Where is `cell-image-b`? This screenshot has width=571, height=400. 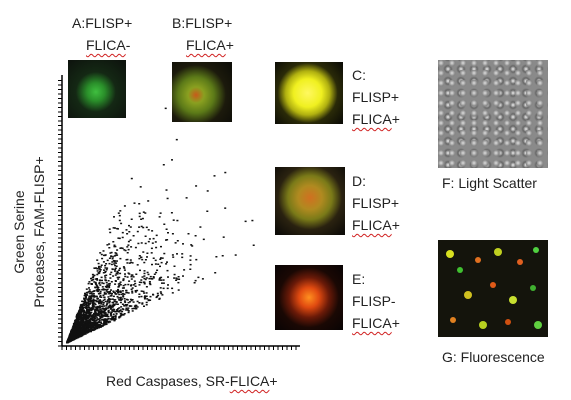
cell-image-b is located at coordinates (202, 92).